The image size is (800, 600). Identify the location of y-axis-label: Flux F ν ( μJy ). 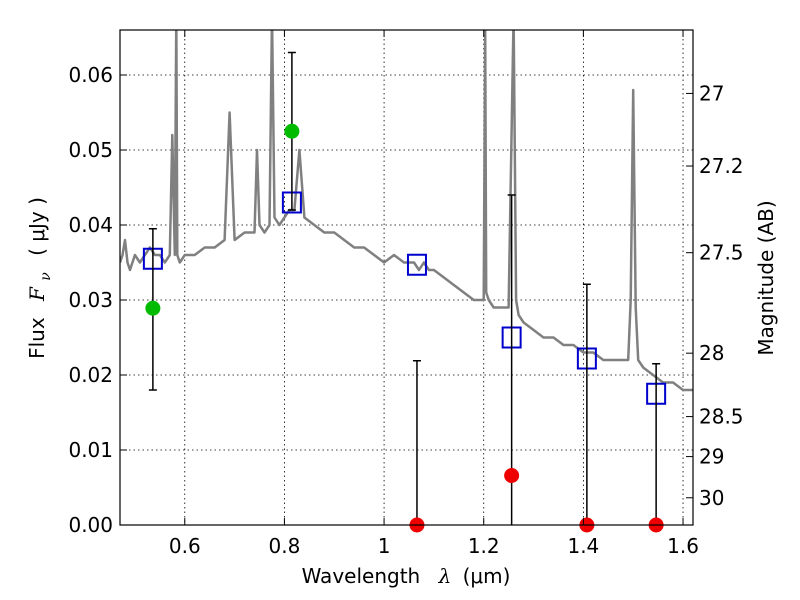
(40, 278).